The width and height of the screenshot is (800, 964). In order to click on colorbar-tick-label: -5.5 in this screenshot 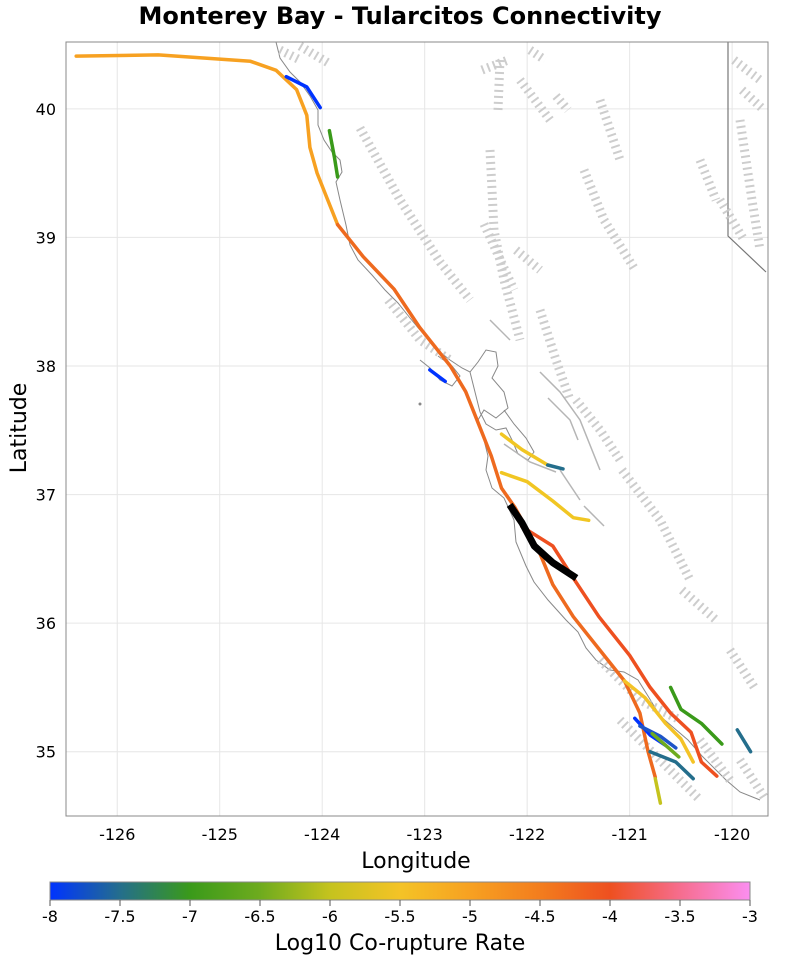, I will do `click(399, 916)`.